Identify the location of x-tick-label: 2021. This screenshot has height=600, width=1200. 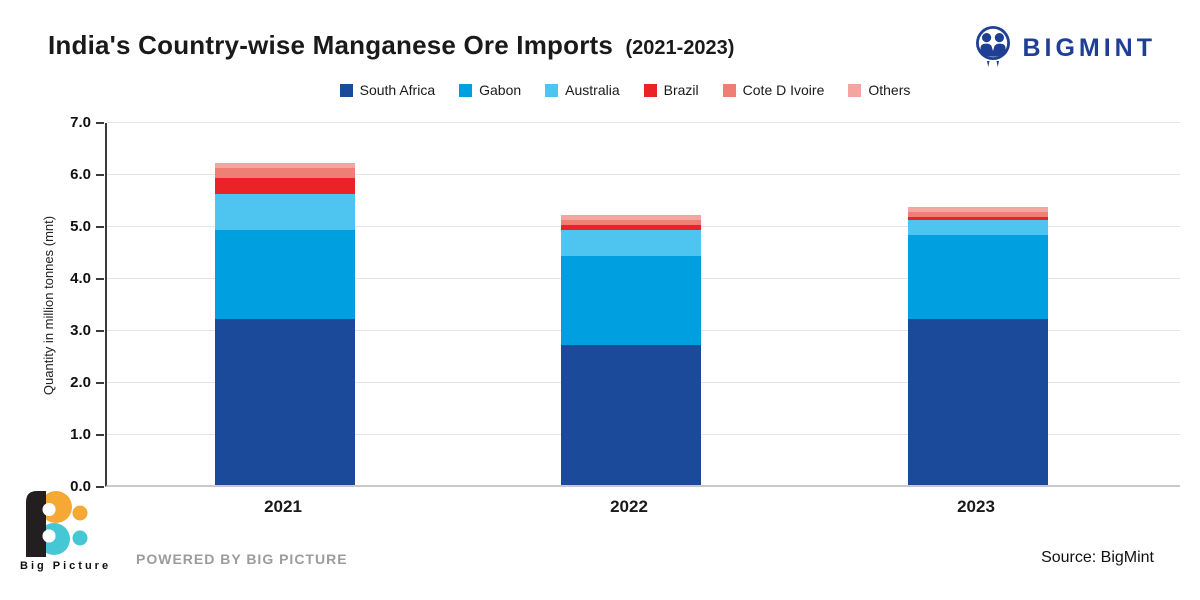
(283, 506).